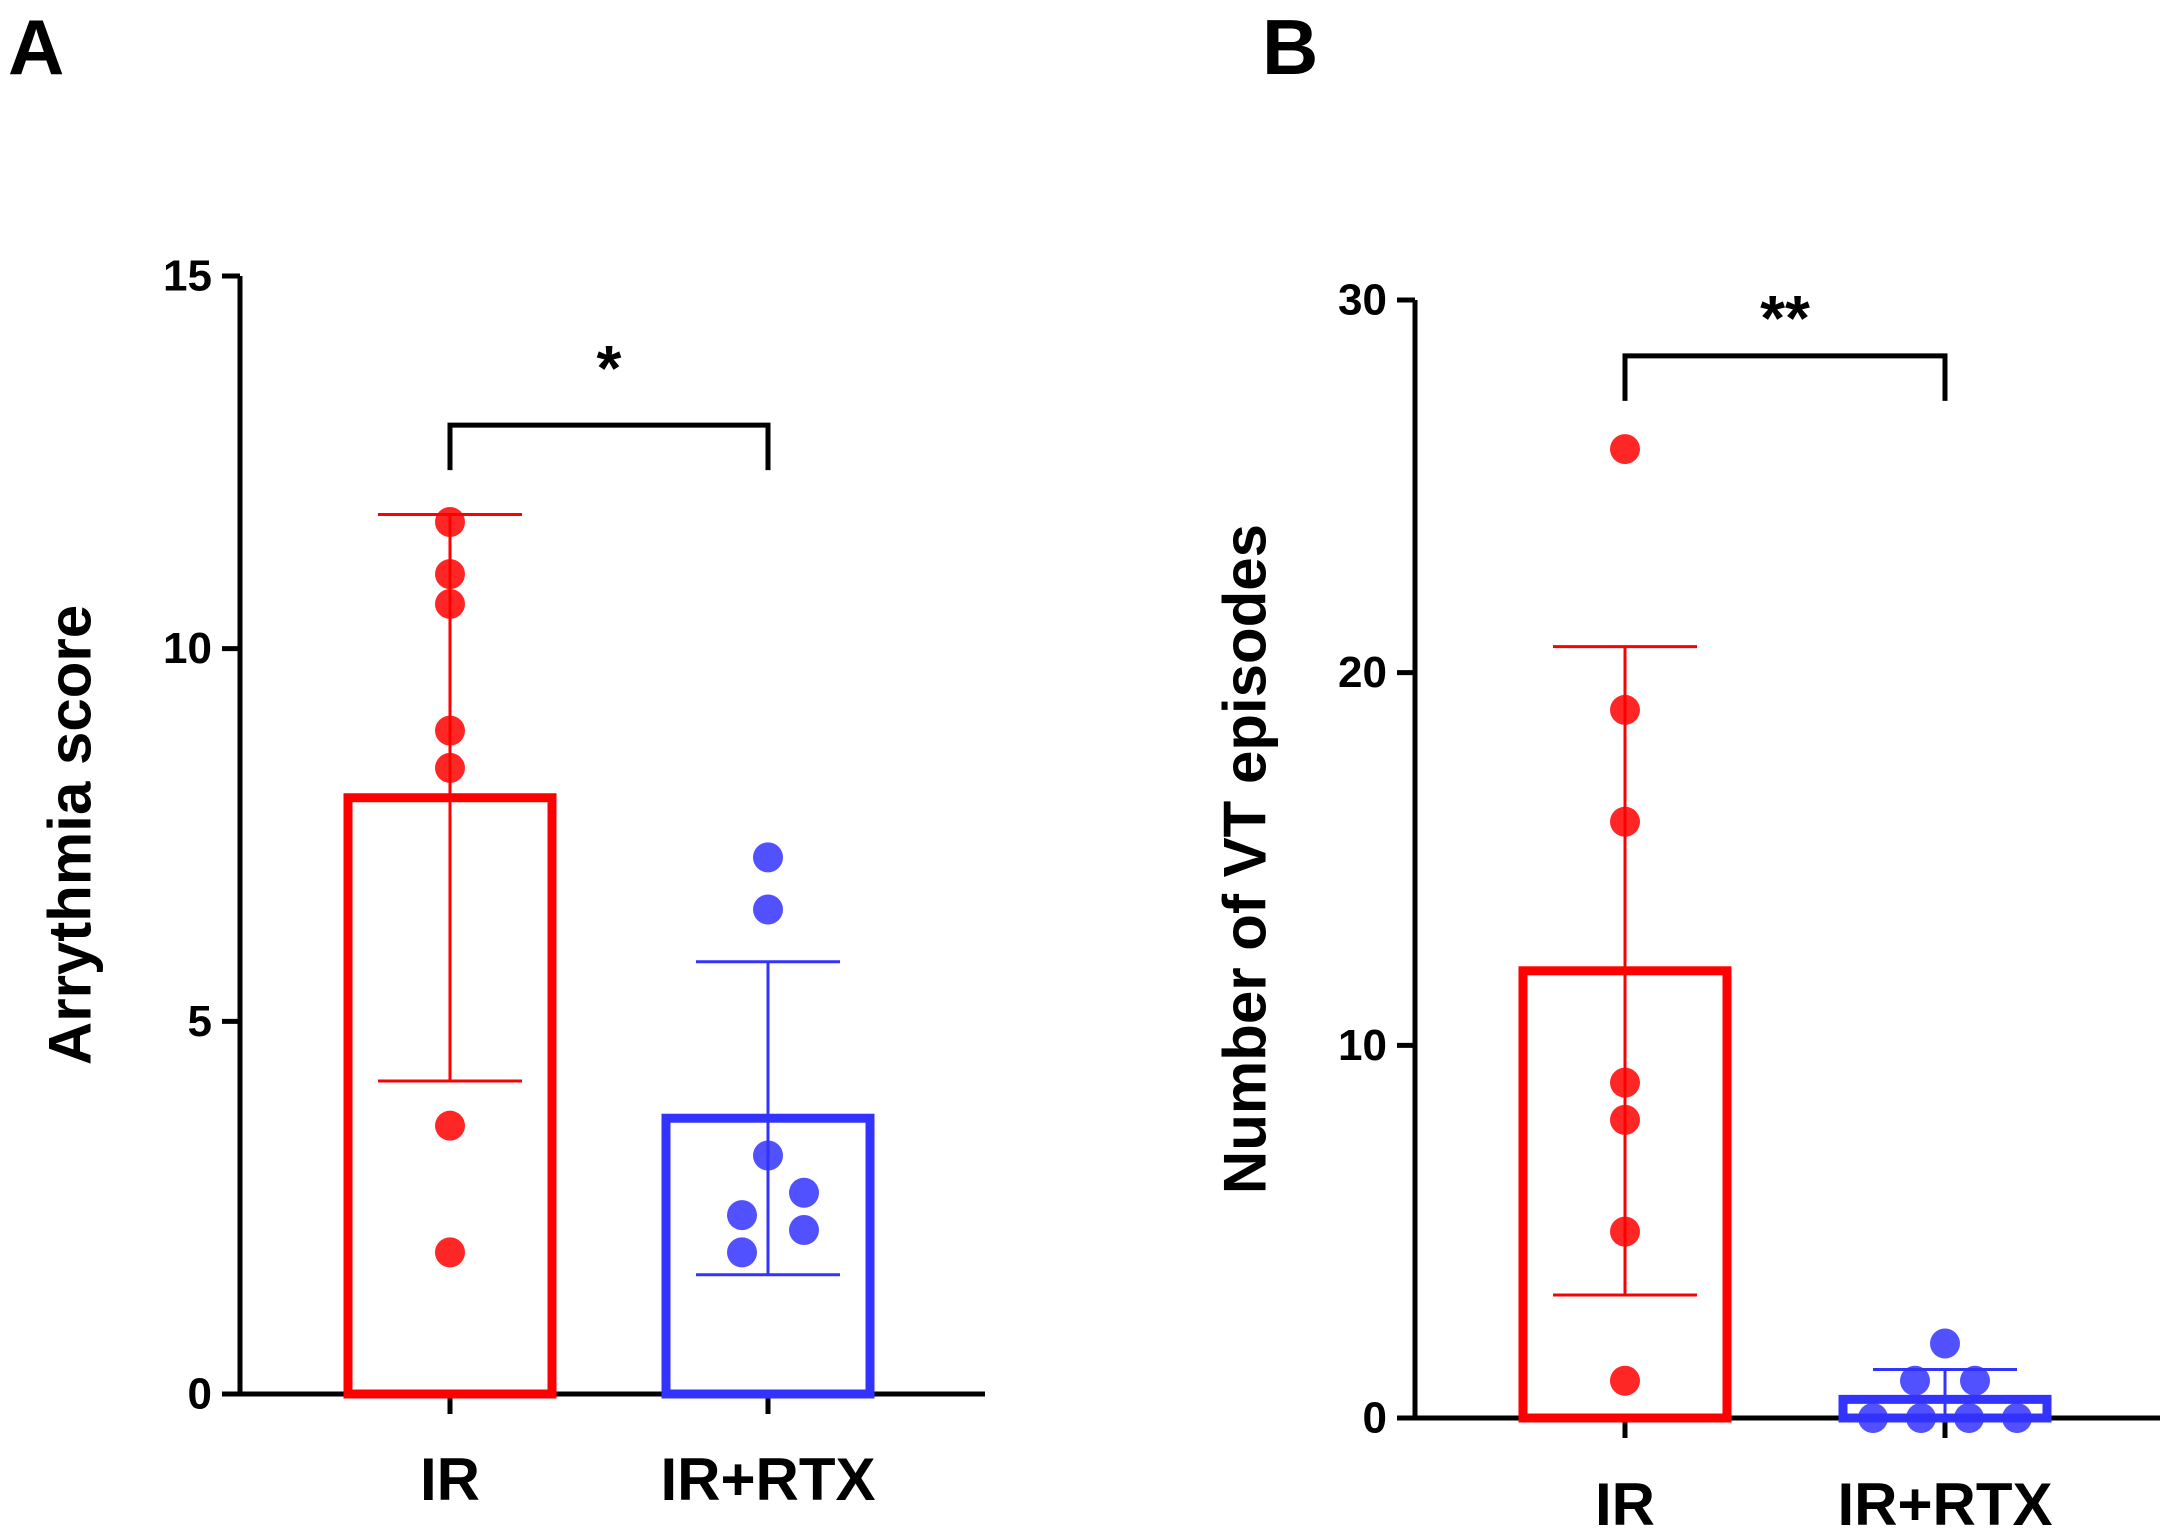  What do you see at coordinates (1362, 672) in the screenshot?
I see `y-tick-label: 20` at bounding box center [1362, 672].